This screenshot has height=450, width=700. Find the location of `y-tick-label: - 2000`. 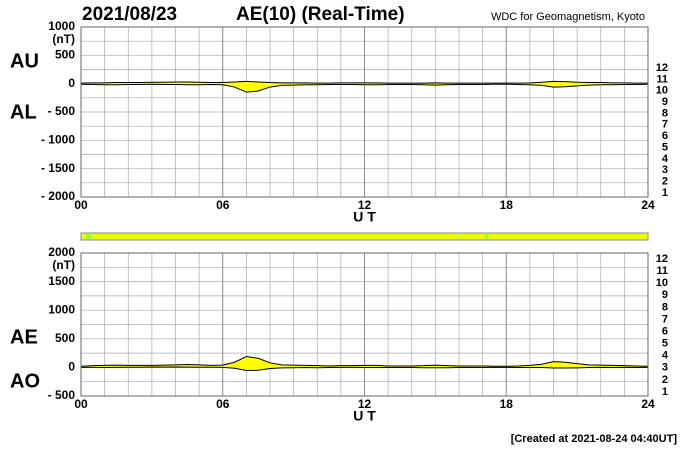

y-tick-label: - 2000 is located at coordinates (58, 196).